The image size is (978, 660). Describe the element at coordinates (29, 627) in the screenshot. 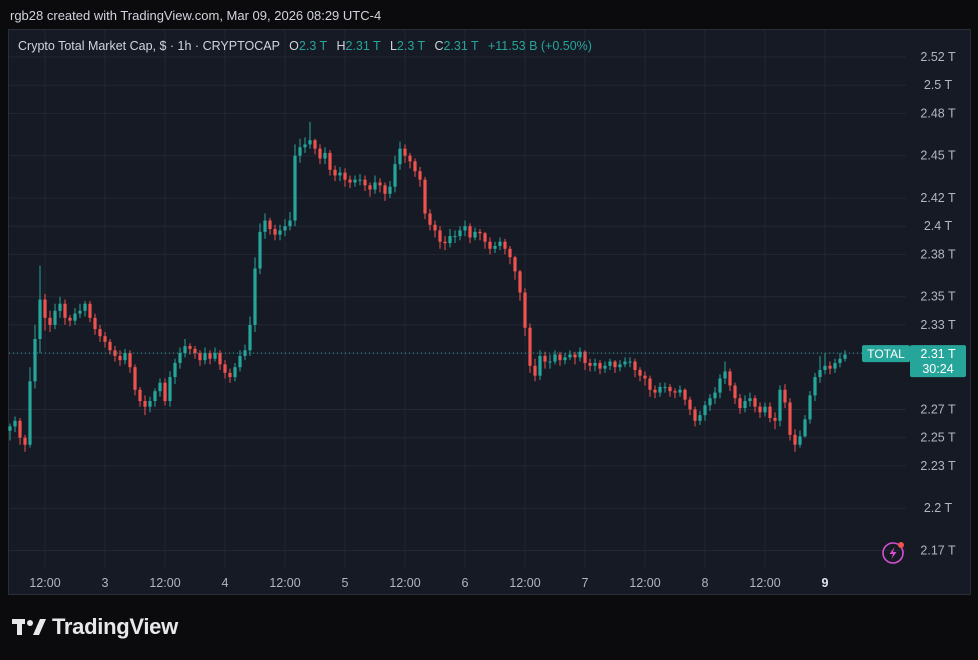

I see `tradingview-logo-icon` at that location.